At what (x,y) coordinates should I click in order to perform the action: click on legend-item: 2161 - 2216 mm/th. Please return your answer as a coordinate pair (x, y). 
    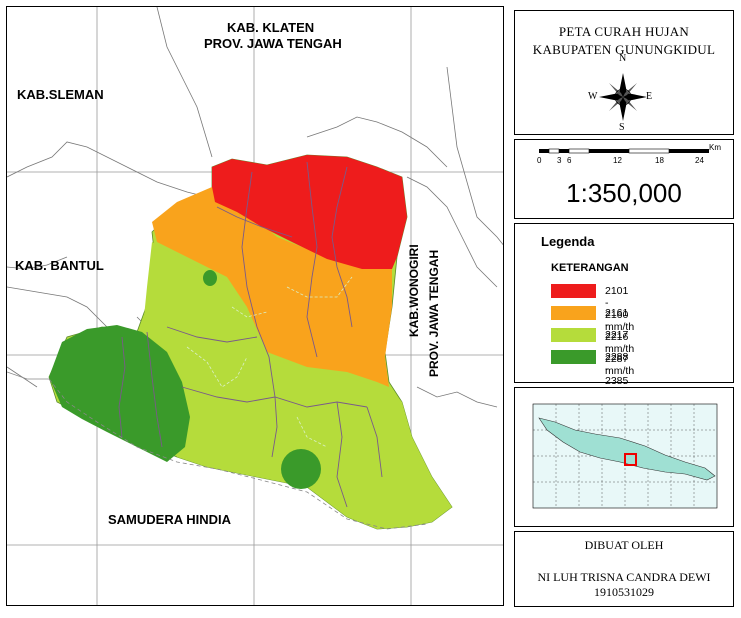
    Looking at the image, I should click on (592, 330).